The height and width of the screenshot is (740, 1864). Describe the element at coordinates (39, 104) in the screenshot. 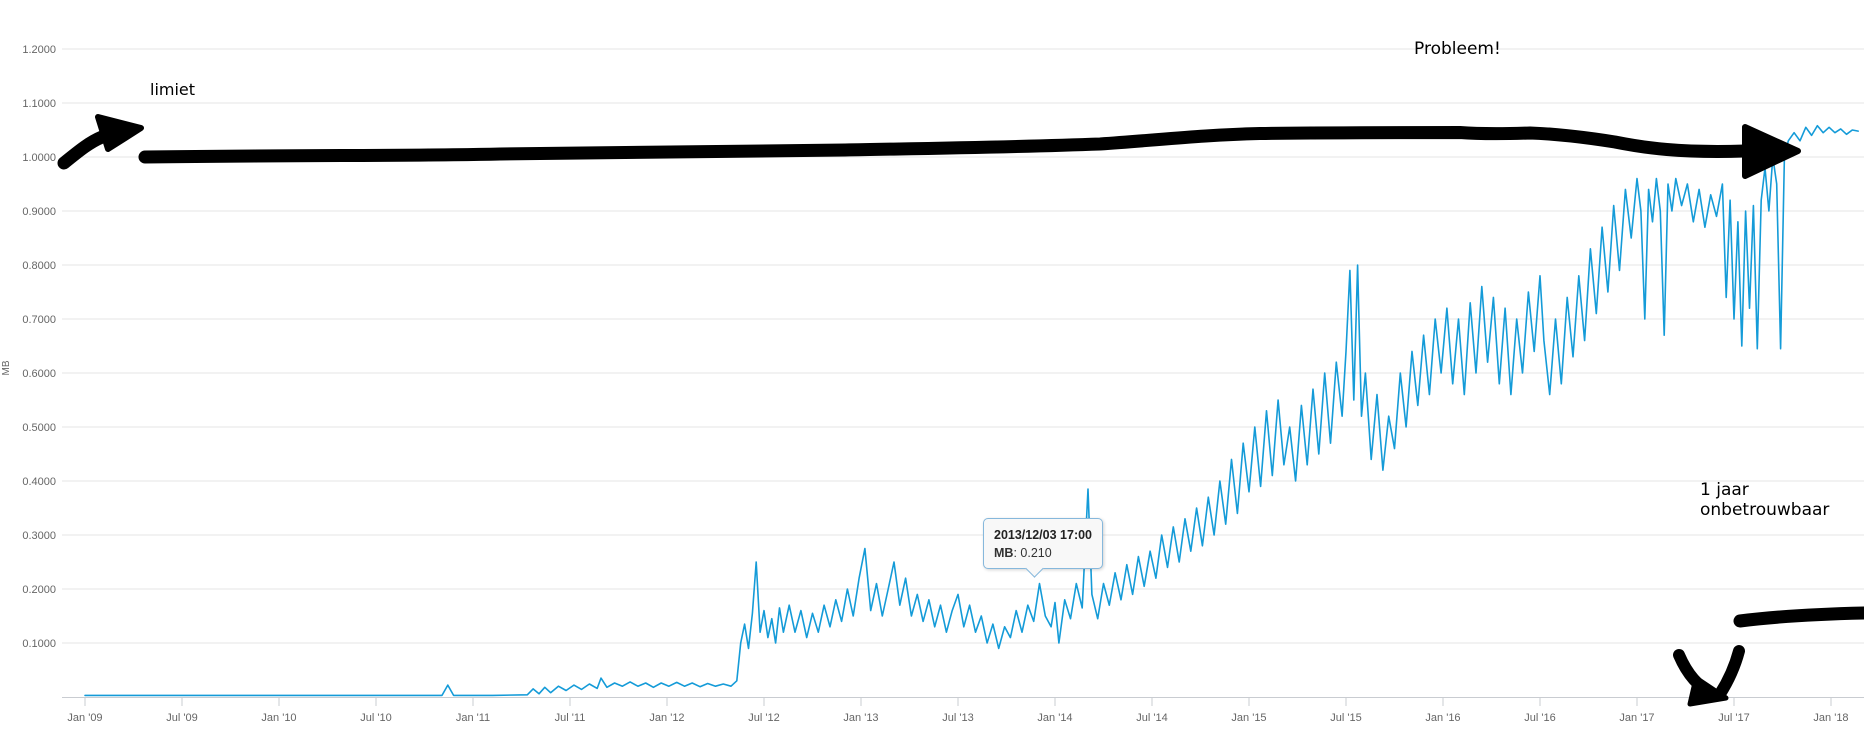

I see `y-axis-label: 1.1000` at that location.